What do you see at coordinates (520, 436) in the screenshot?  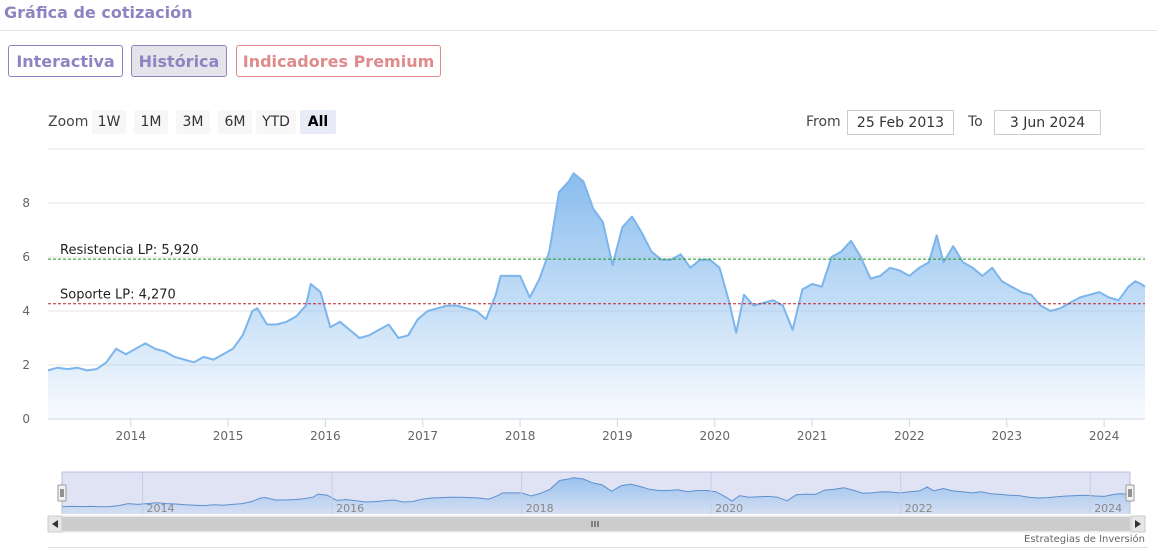 I see `x-tick-label: 2018` at bounding box center [520, 436].